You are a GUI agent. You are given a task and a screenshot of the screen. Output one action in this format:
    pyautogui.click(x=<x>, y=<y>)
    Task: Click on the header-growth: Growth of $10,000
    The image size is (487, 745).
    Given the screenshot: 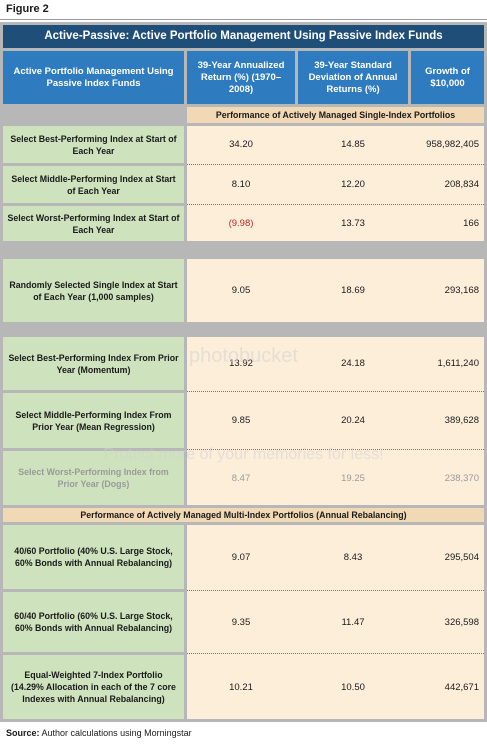 What is the action you would take?
    pyautogui.click(x=447, y=77)
    